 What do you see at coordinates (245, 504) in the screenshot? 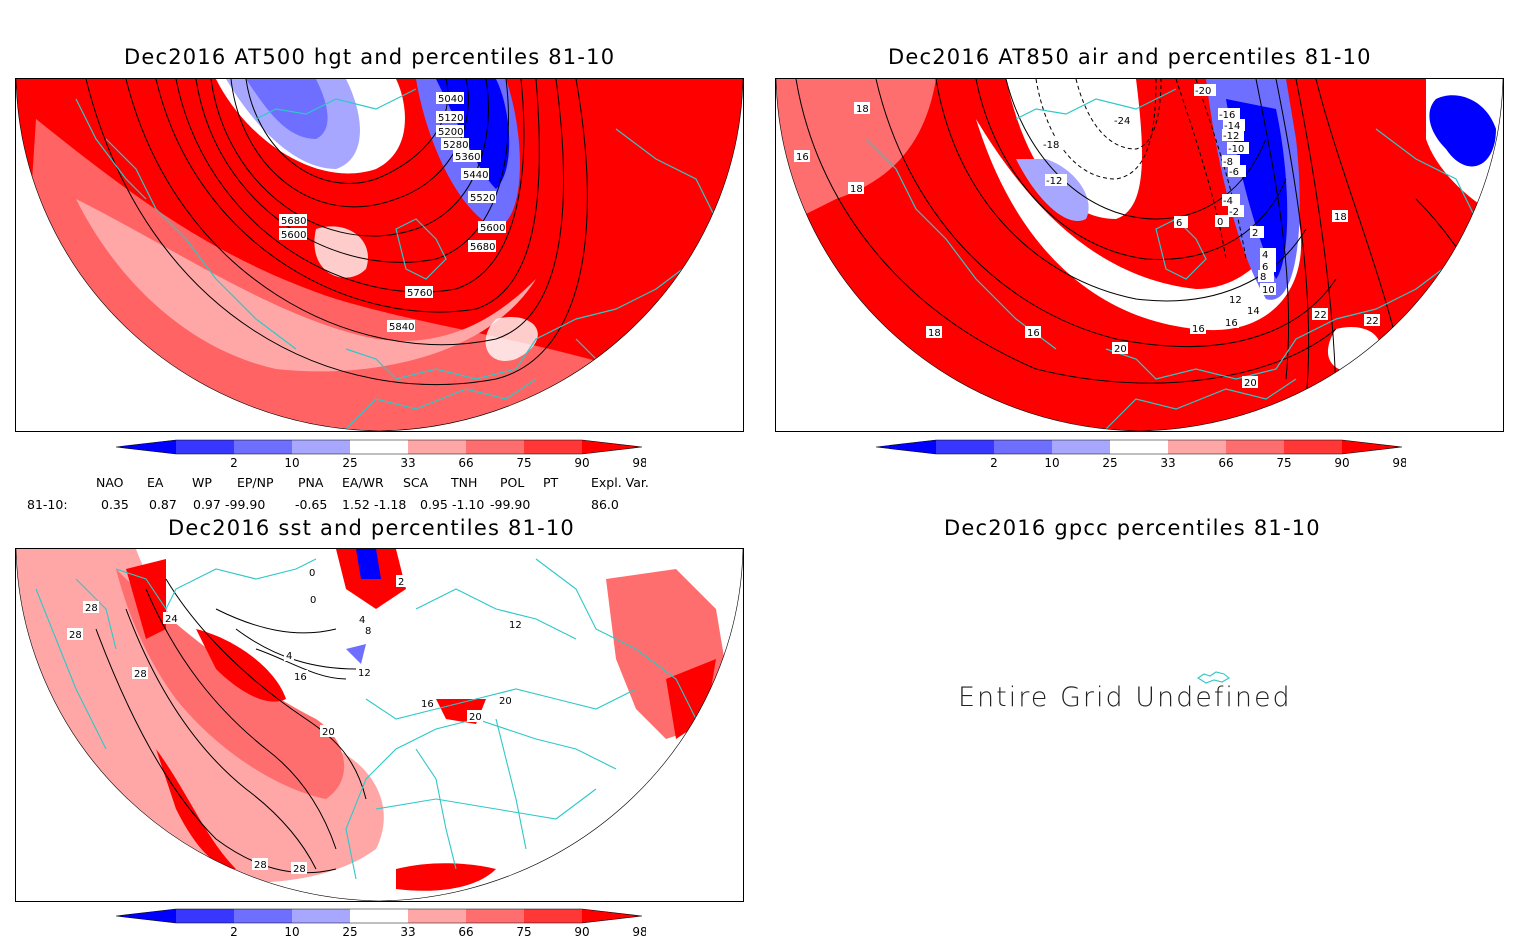
I see `idx-val-epnp: -99.90` at bounding box center [245, 504].